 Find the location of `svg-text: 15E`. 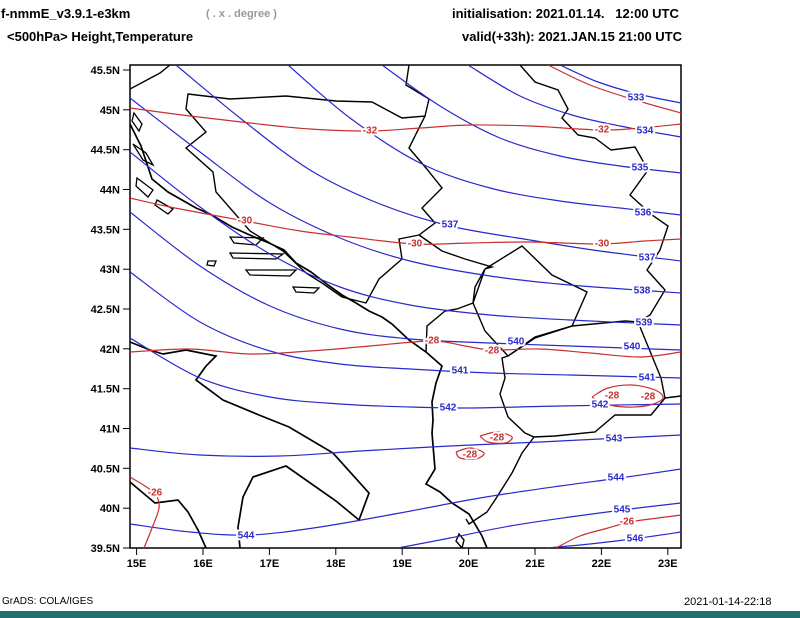

svg-text: 15E is located at coordinates (137, 564).